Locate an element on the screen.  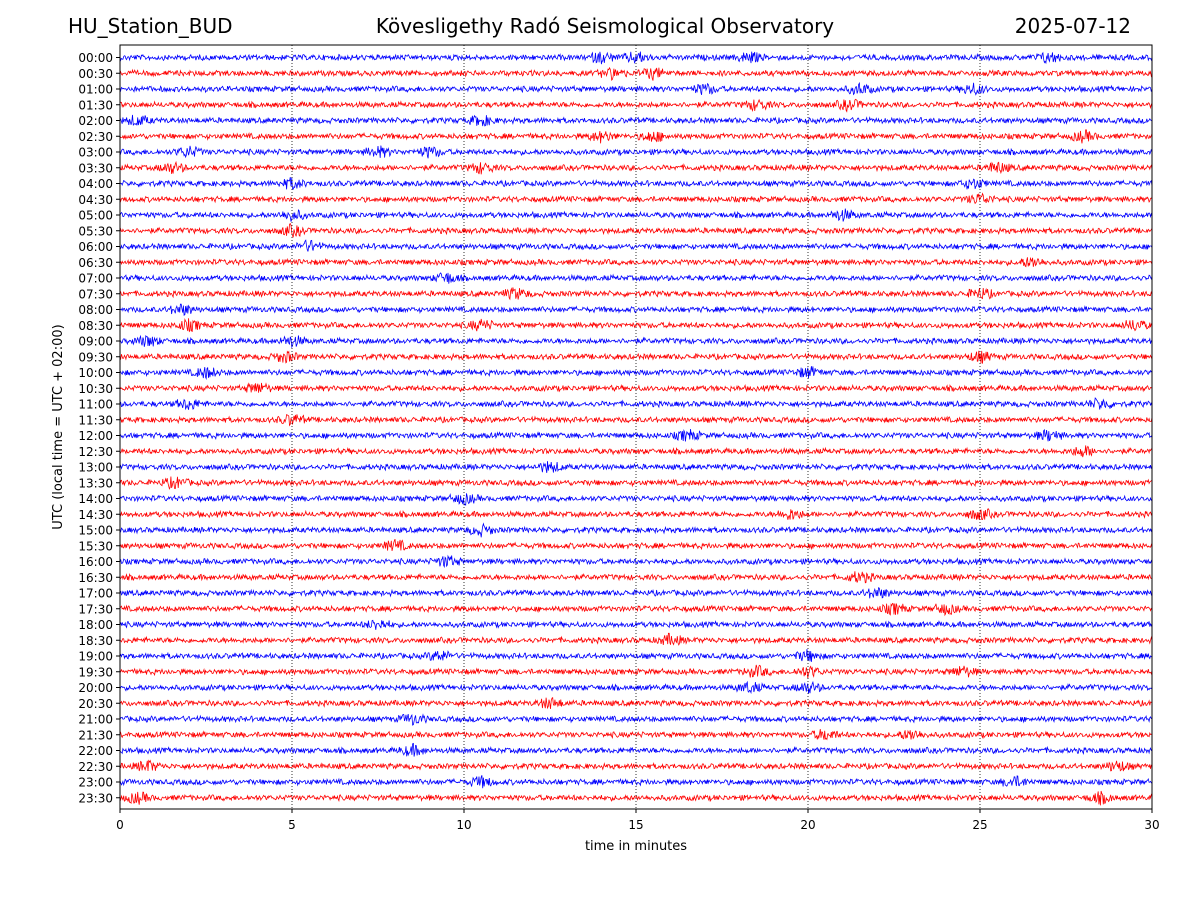
y-tick-label: 18:30 is located at coordinates (95, 641).